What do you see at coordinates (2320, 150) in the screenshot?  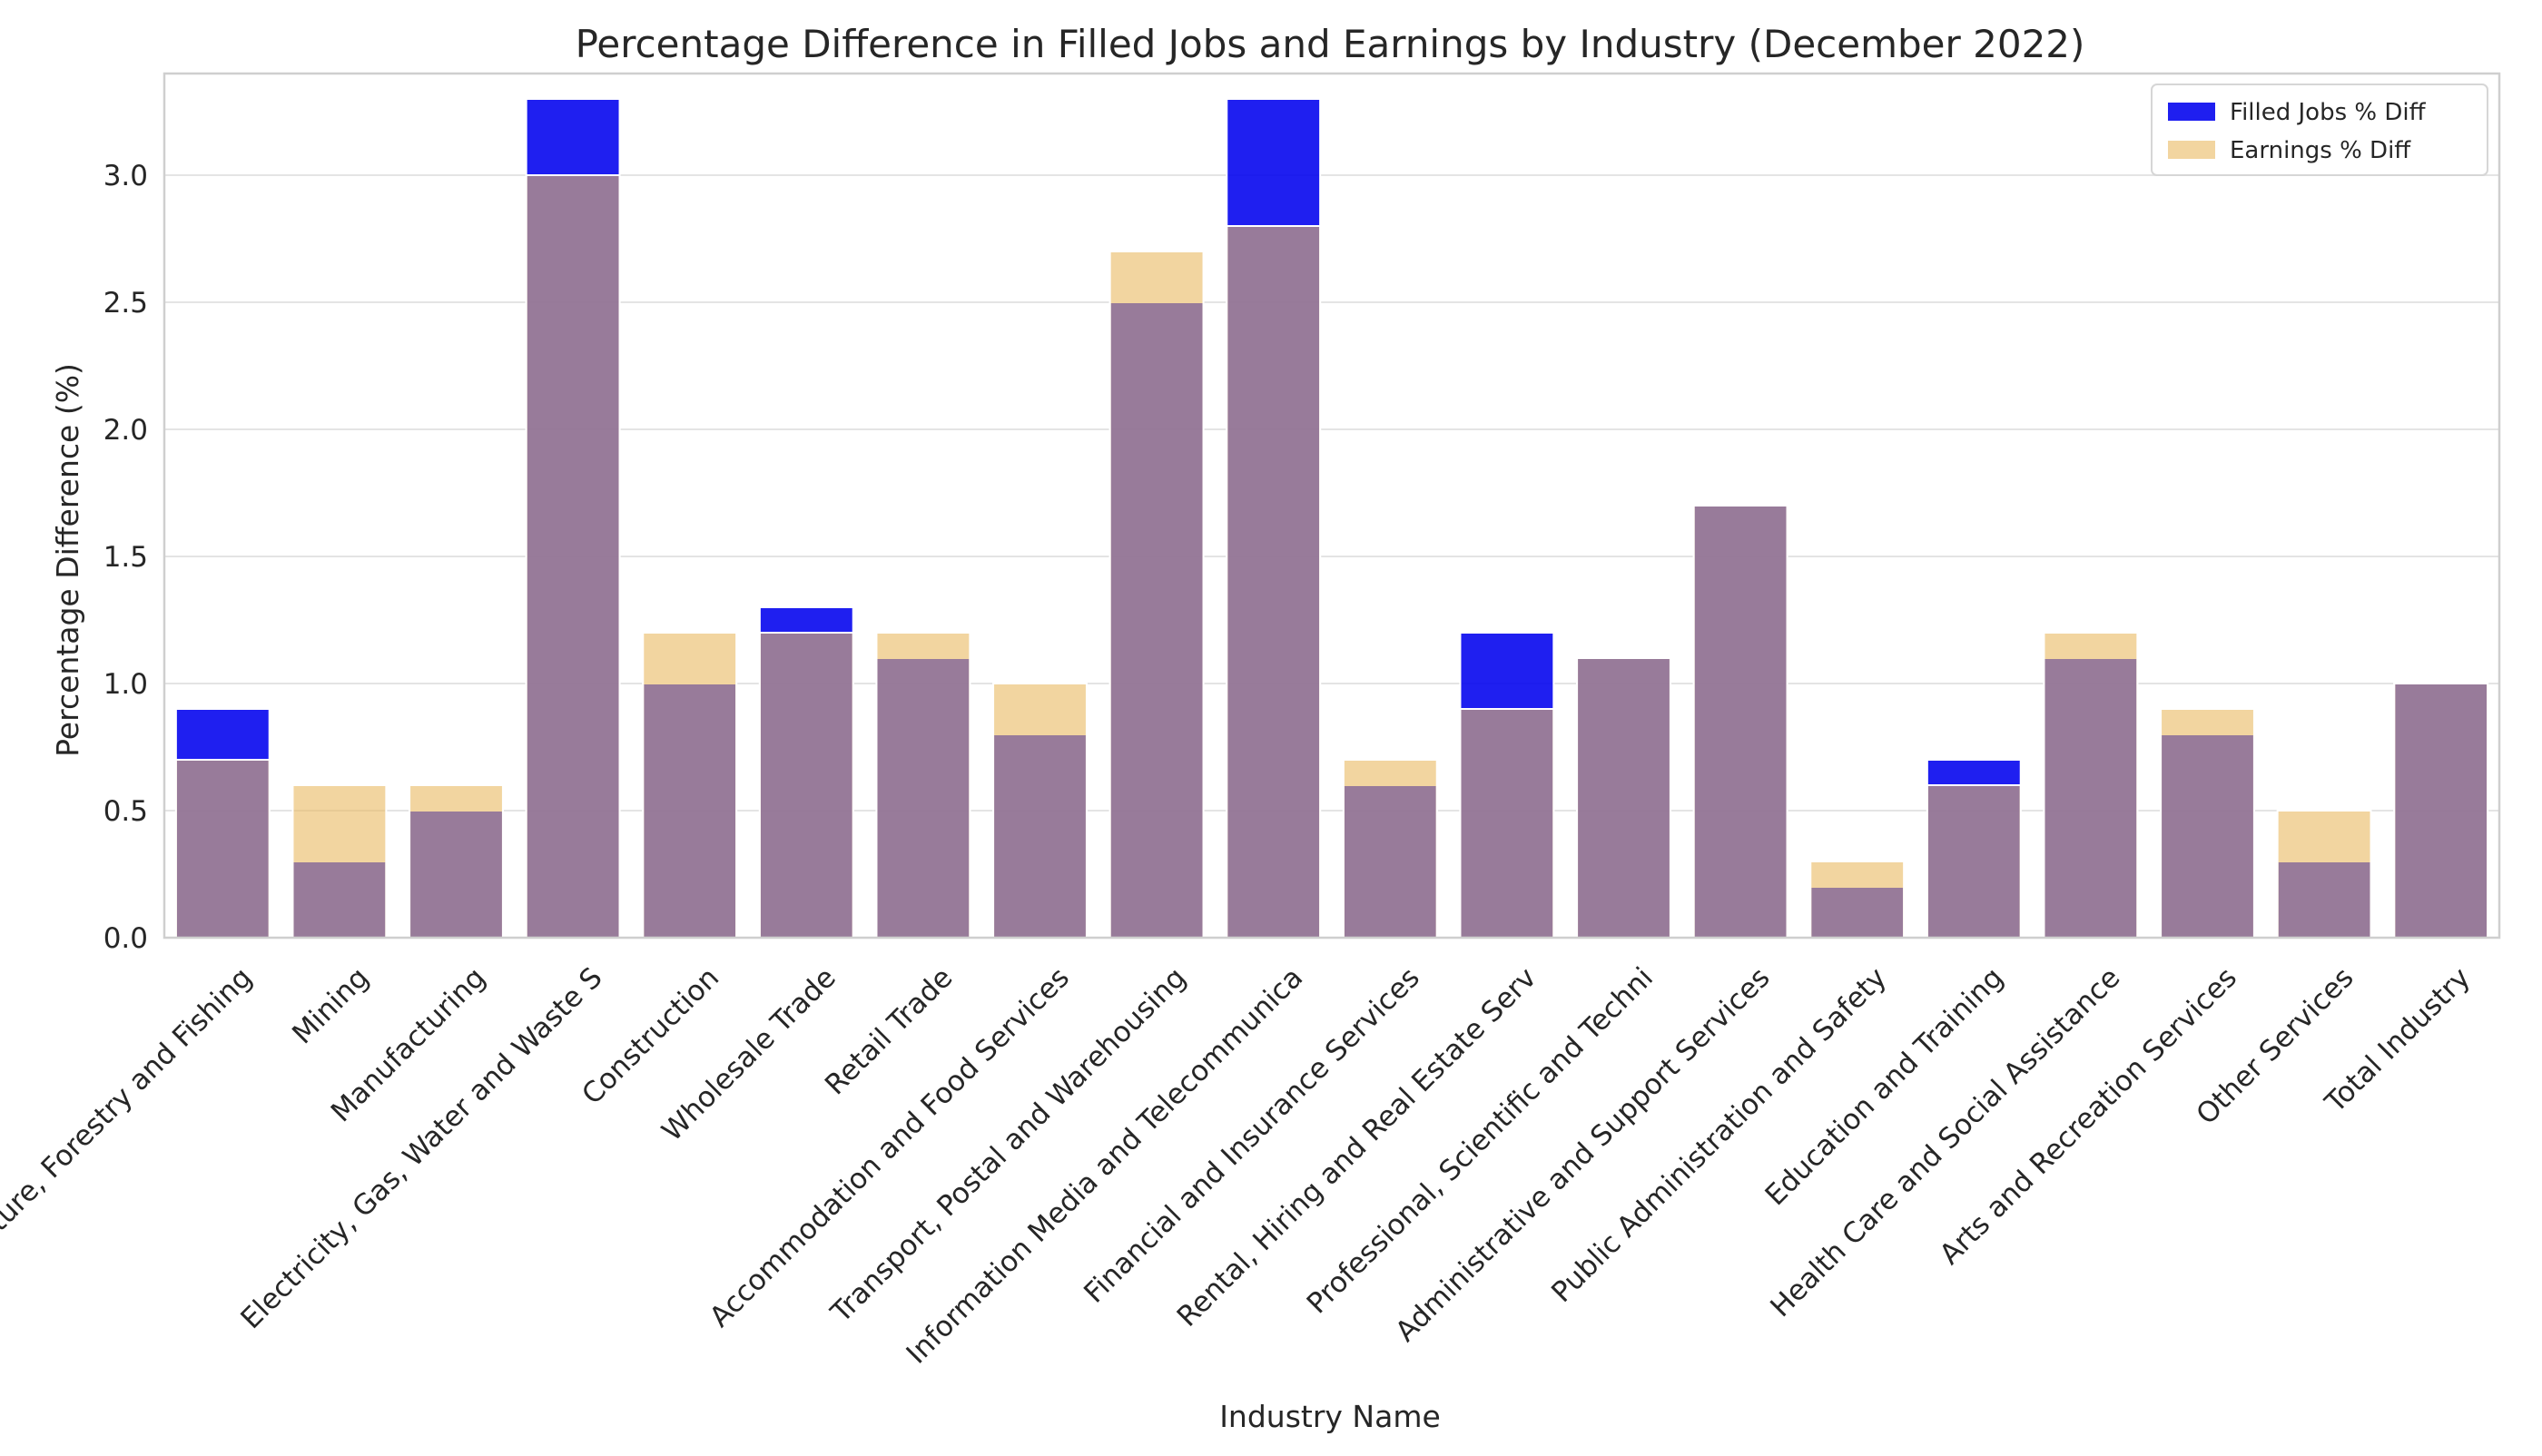 I see `legend-label: Earnings % Diff` at bounding box center [2320, 150].